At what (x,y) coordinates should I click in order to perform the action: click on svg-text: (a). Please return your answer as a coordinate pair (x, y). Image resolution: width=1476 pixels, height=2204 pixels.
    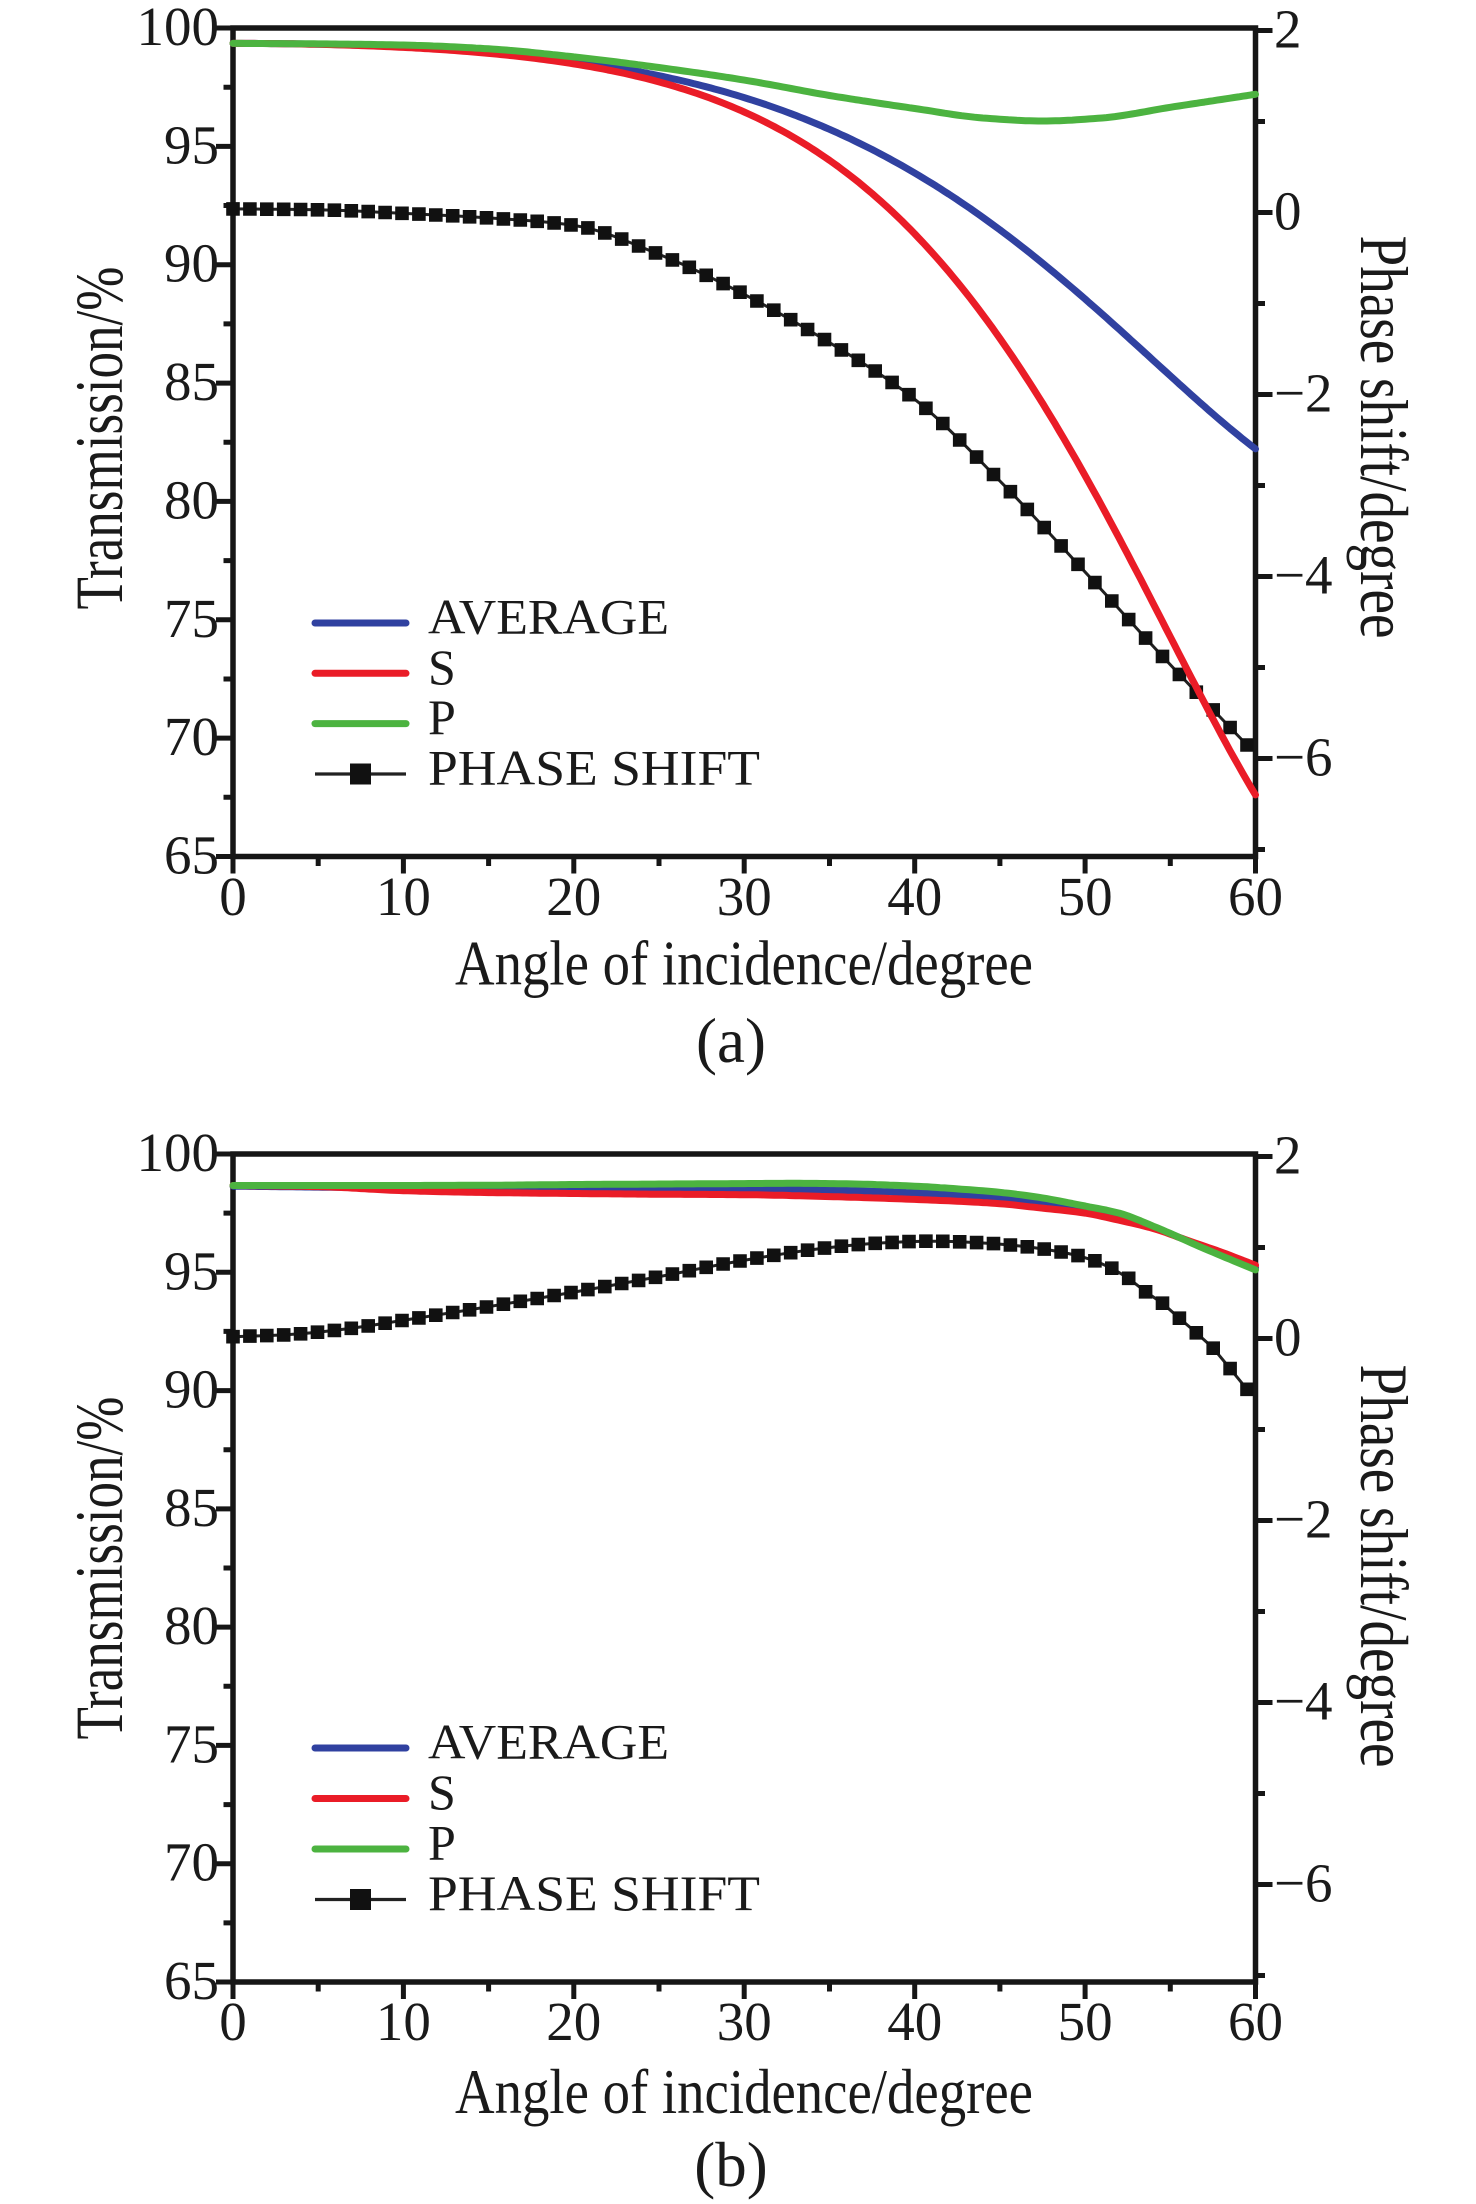
    Looking at the image, I should click on (731, 1041).